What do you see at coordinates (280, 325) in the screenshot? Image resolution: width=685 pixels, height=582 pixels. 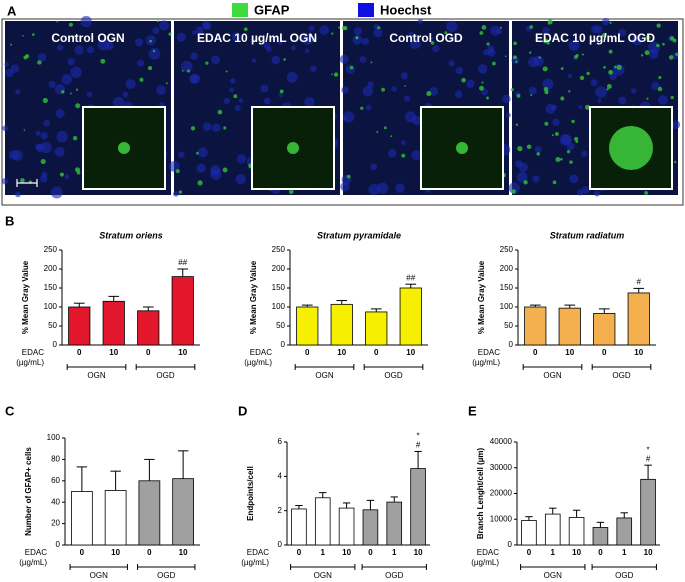 I see `y-tick-label: 50` at bounding box center [280, 325].